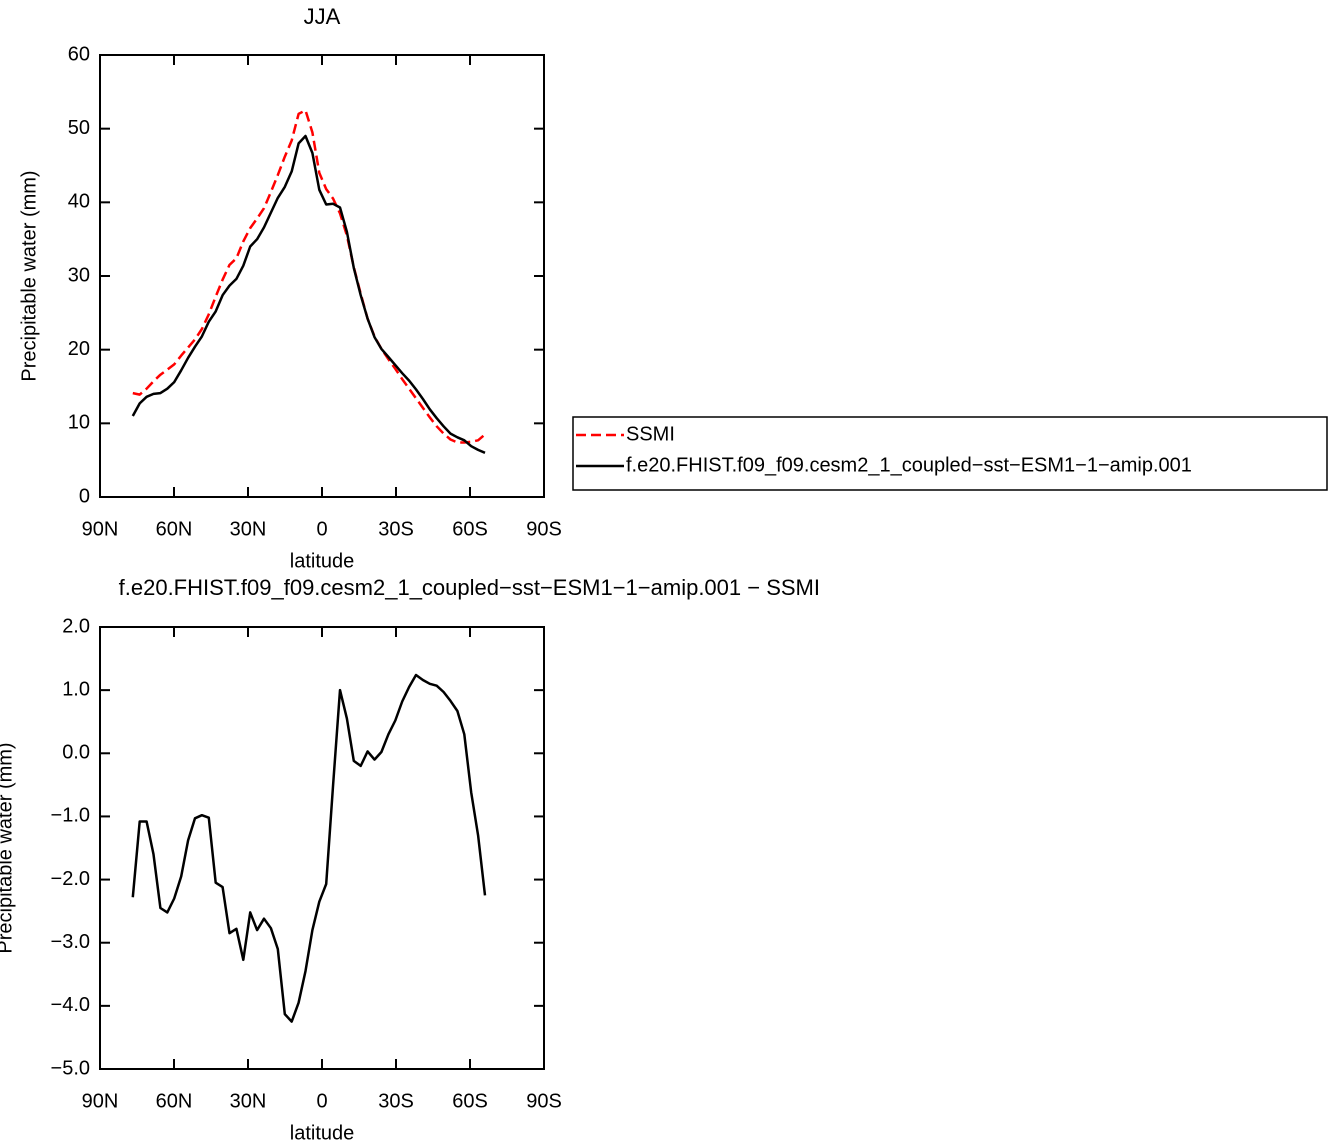  Describe the element at coordinates (79, 202) in the screenshot. I see `y-tick-label: 40` at that location.